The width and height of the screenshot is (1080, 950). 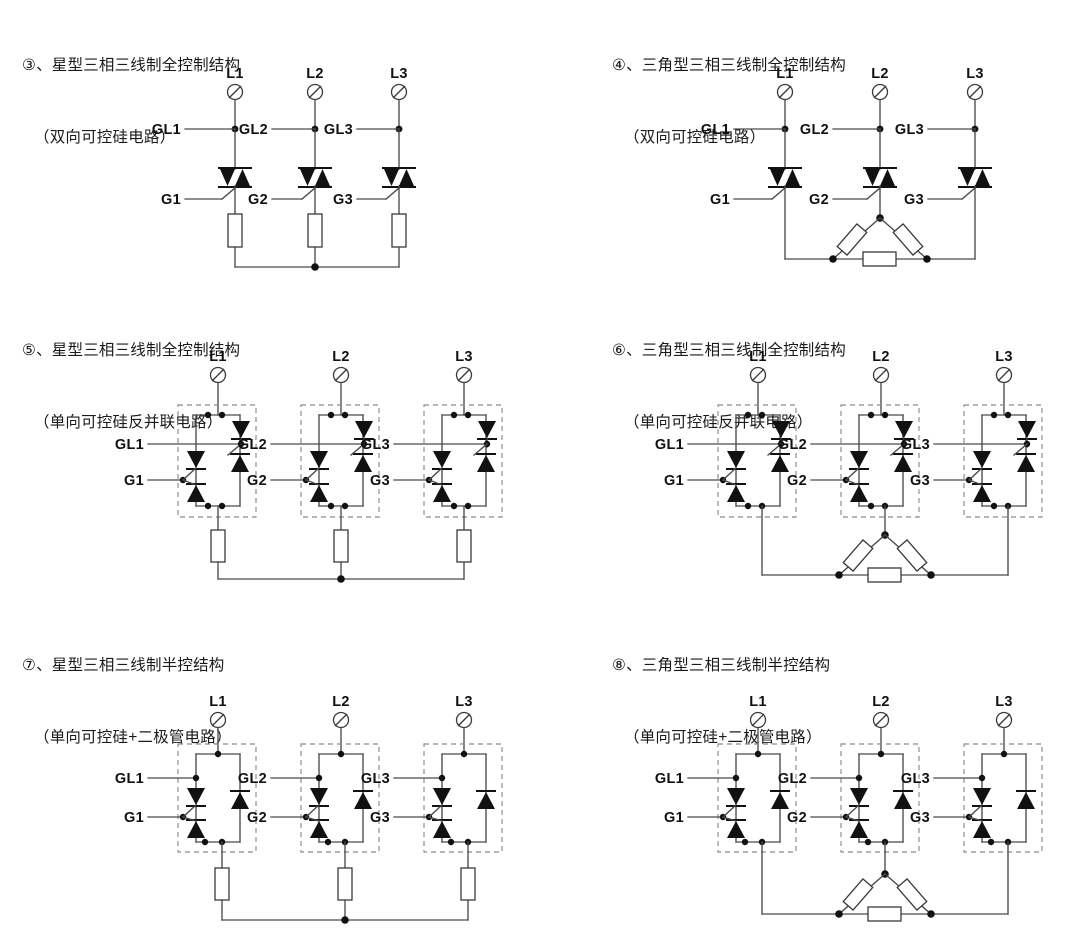 What do you see at coordinates (284, 168) in the screenshot?
I see `circuit-3-svg: L1 GL1 G1` at bounding box center [284, 168].